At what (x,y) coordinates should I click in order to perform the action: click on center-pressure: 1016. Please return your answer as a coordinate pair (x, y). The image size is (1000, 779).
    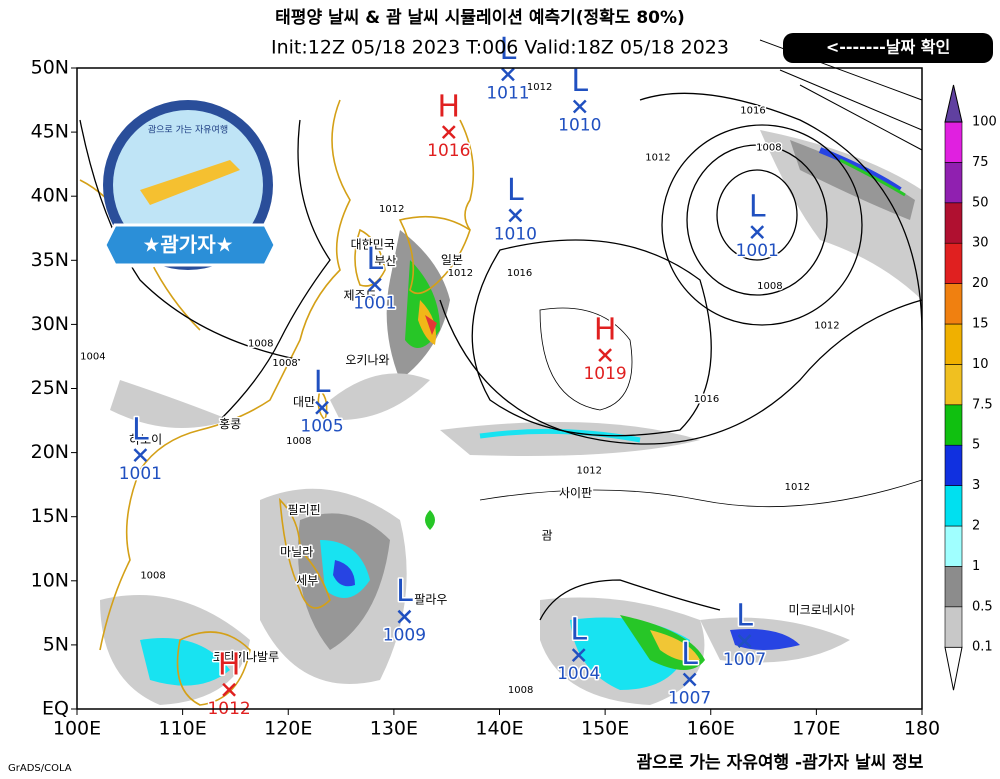
    Looking at the image, I should click on (448, 151).